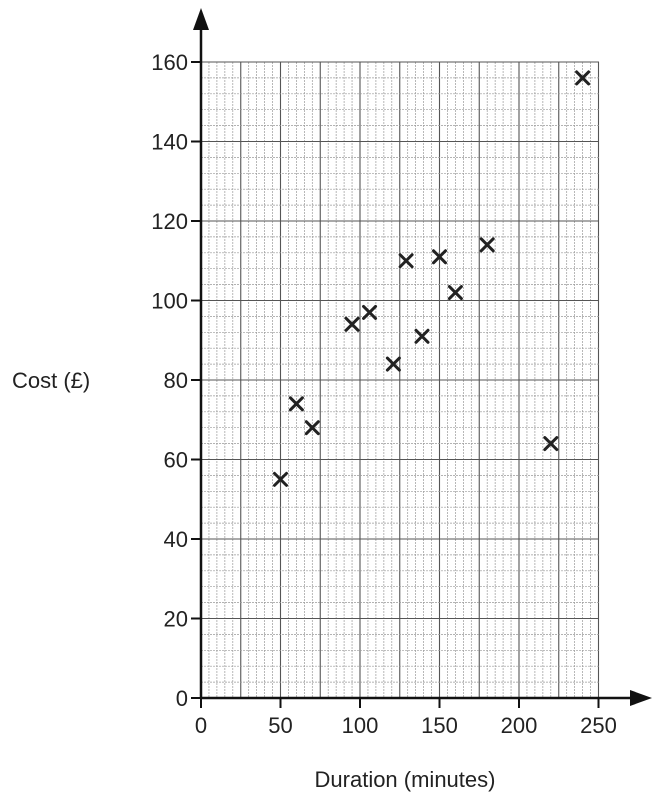 The width and height of the screenshot is (657, 798). Describe the element at coordinates (598, 725) in the screenshot. I see `x-tick-label: 250` at that location.